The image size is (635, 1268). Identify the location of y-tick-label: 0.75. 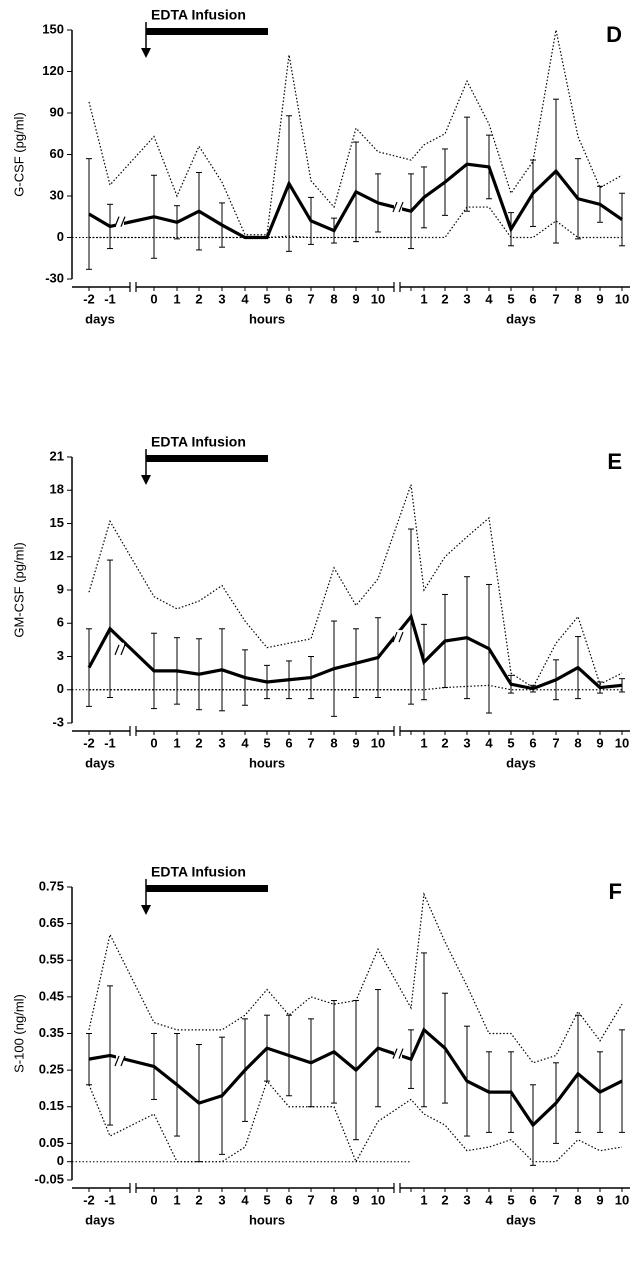
(51, 885).